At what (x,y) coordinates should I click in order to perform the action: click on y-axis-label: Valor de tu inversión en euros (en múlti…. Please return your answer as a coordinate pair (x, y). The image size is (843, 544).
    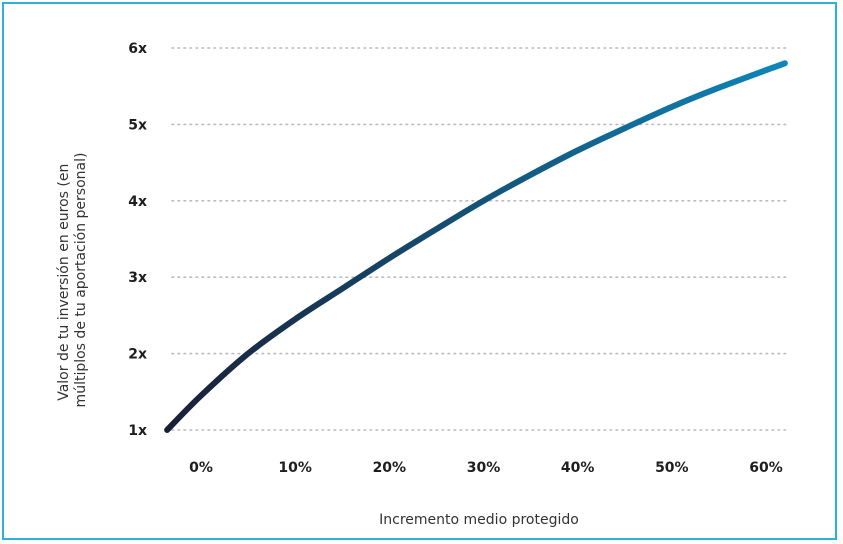
    Looking at the image, I should click on (72, 280).